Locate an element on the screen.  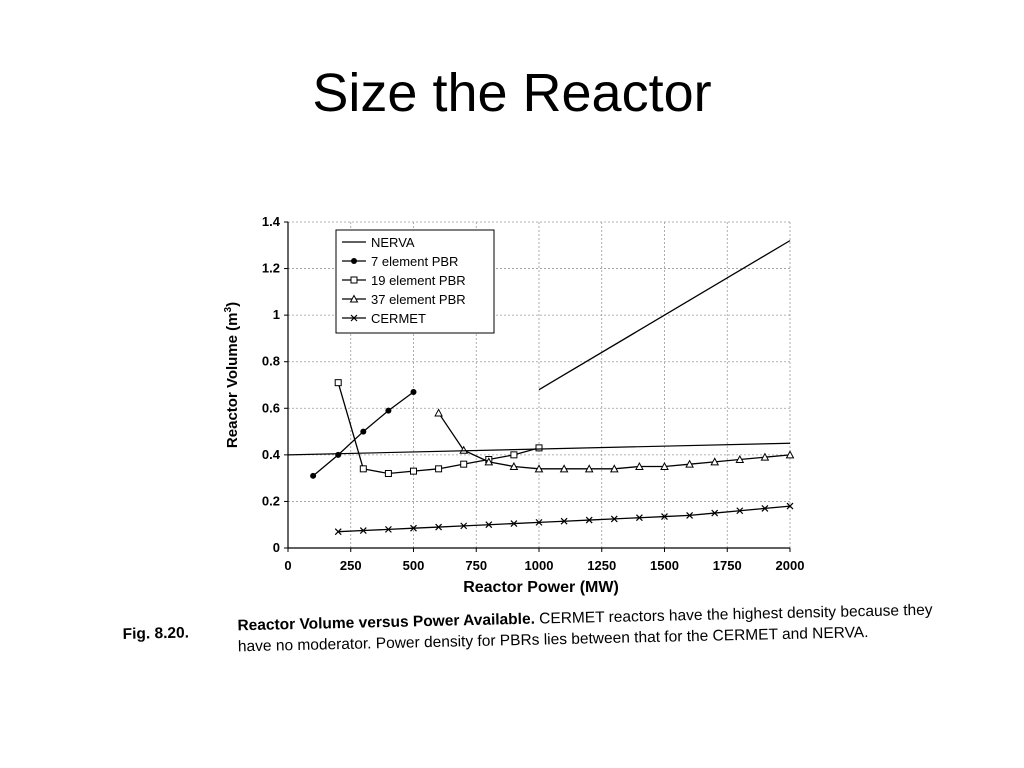
series-cermet is located at coordinates (564, 519).